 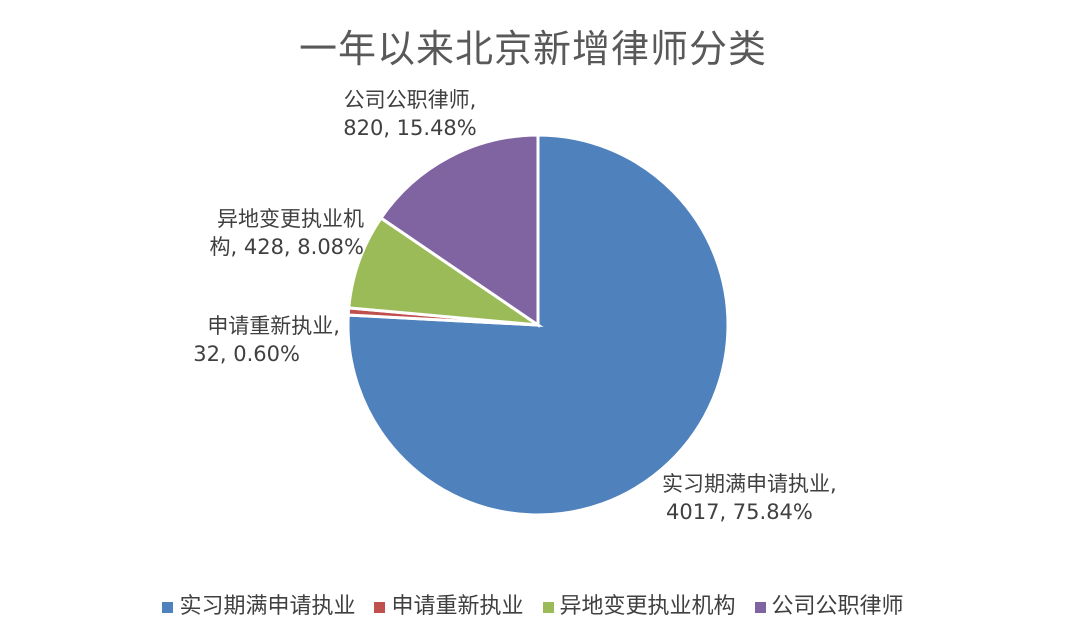 I want to click on legend-item: 申请重新执业, so click(x=449, y=604).